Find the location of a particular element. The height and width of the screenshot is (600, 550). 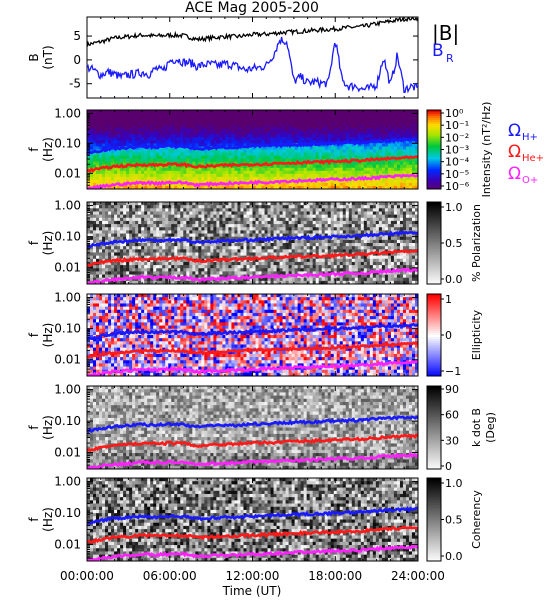

gyrofrequency-line-he-plus is located at coordinates (252, 350).